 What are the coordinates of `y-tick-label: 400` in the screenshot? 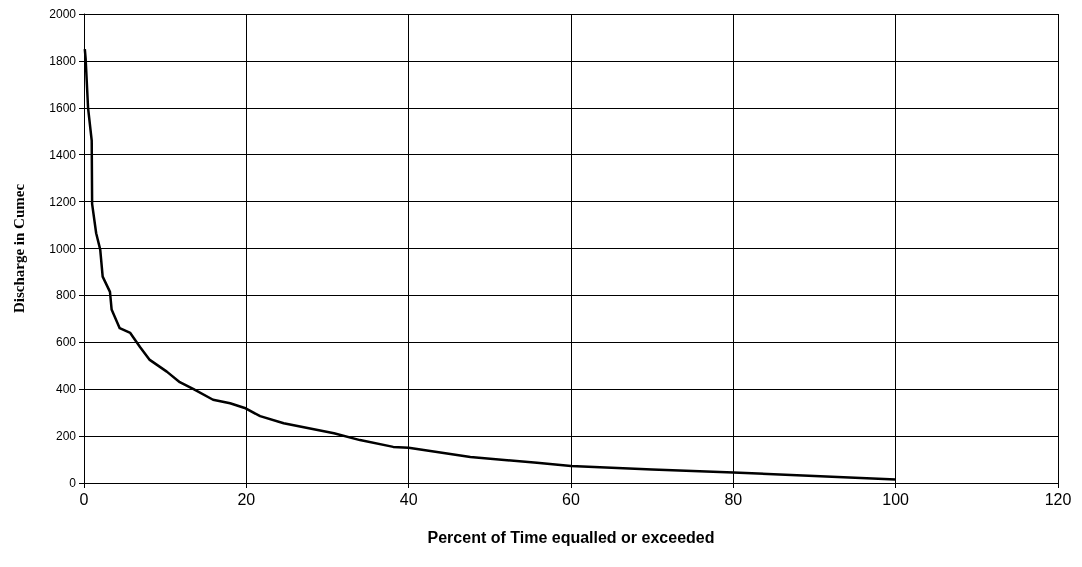 It's located at (66, 389).